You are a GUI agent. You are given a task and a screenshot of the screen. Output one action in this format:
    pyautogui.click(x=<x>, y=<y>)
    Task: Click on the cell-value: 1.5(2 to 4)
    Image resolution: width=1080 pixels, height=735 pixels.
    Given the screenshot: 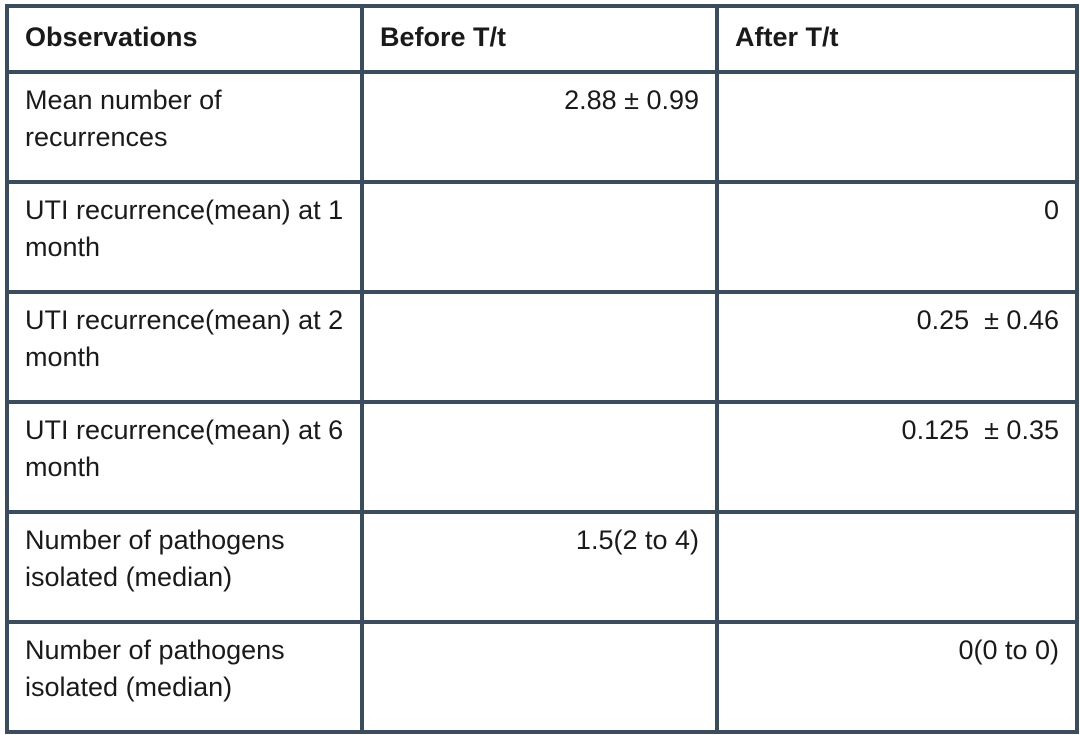 What is the action you would take?
    pyautogui.click(x=539, y=567)
    